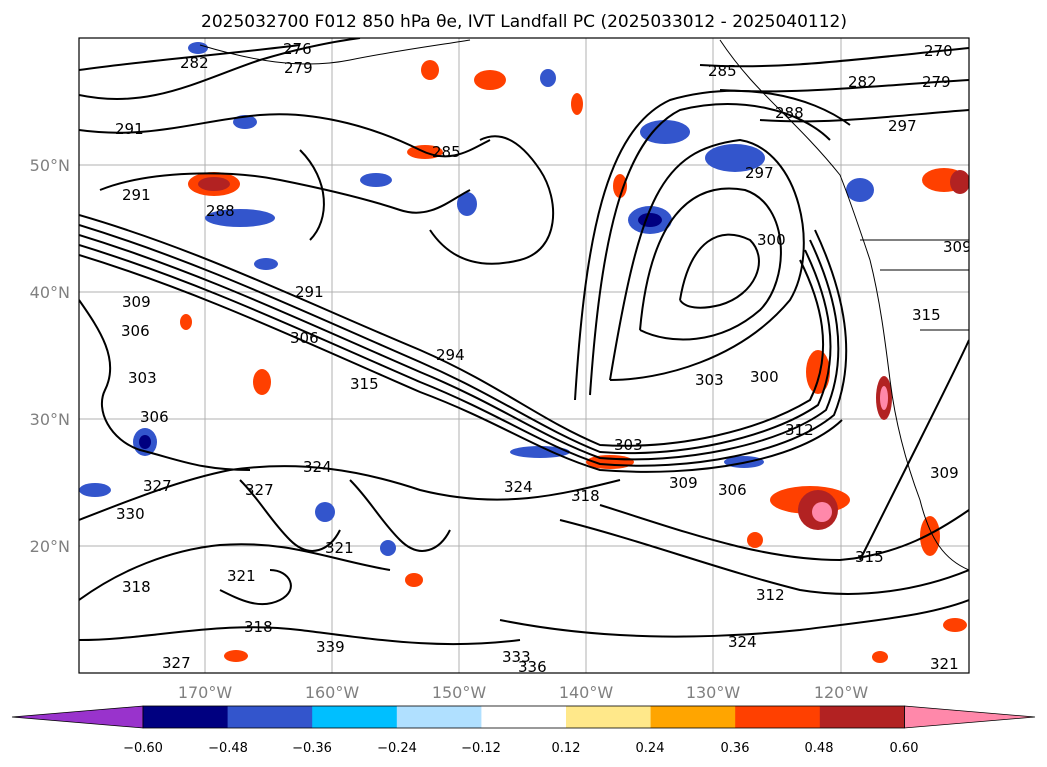 This screenshot has width=1047, height=767. Describe the element at coordinates (332, 692) in the screenshot. I see `lon-label: 160°W` at that location.